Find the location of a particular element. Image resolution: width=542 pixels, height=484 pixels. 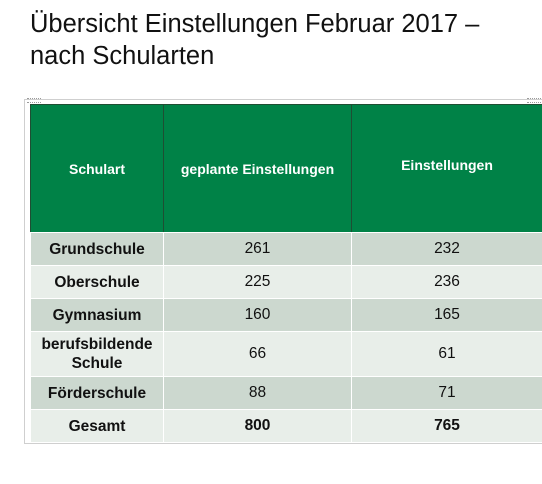

title-line-1: Übersicht Einstellungen Februar 2017 – is located at coordinates (255, 24).